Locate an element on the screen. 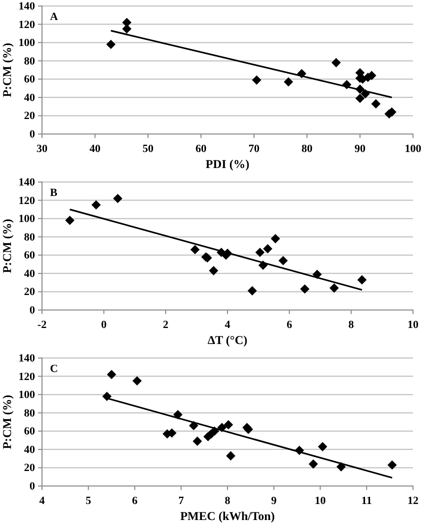 The image size is (421, 529). x-tick-label: 5 is located at coordinates (89, 501).